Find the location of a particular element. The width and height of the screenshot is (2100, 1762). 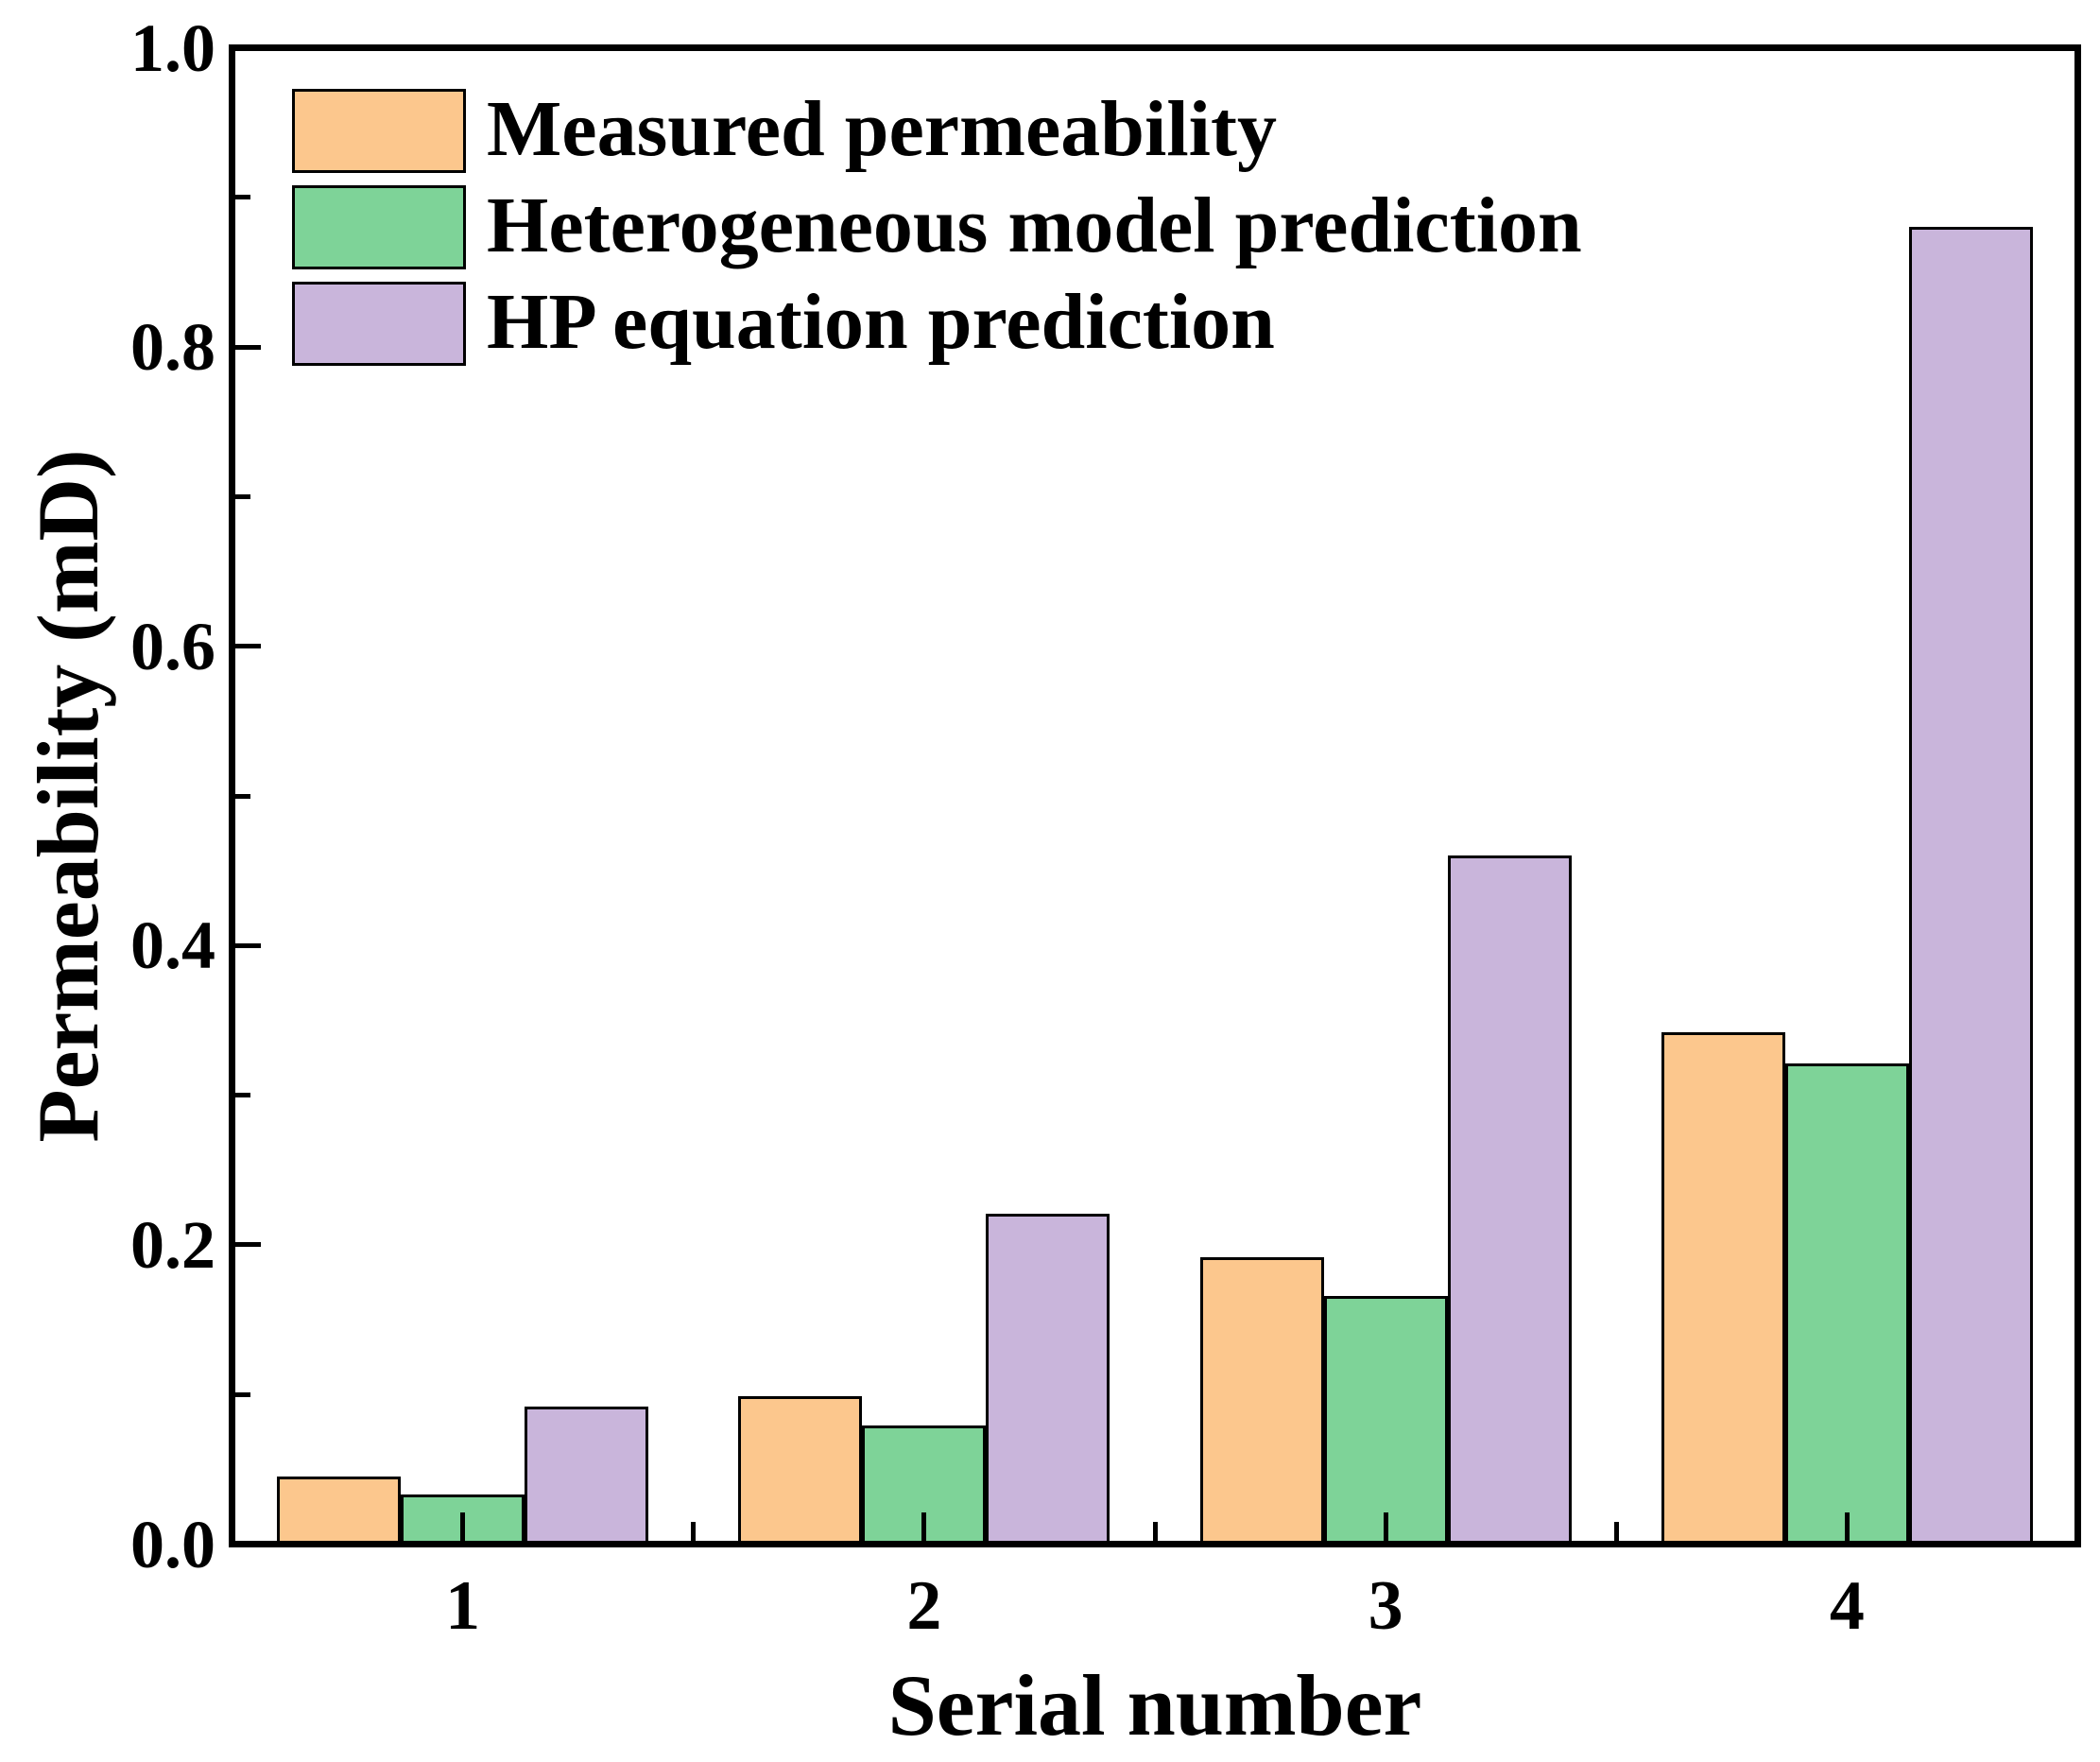

legend-item: HP equation prediction is located at coordinates (937, 324).